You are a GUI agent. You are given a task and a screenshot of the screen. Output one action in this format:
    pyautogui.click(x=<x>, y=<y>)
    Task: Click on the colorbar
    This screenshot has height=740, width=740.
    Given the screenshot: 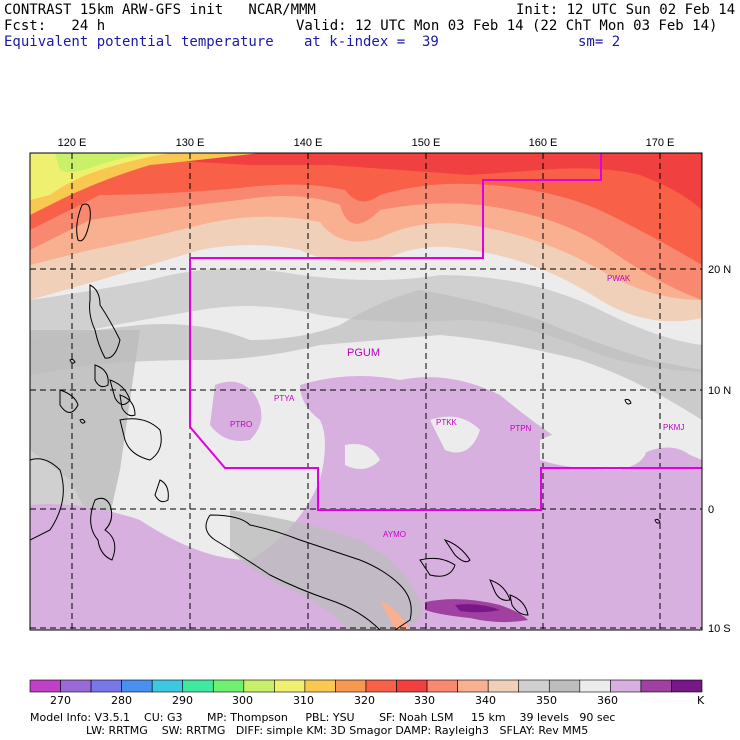 What is the action you would take?
    pyautogui.click(x=366, y=686)
    